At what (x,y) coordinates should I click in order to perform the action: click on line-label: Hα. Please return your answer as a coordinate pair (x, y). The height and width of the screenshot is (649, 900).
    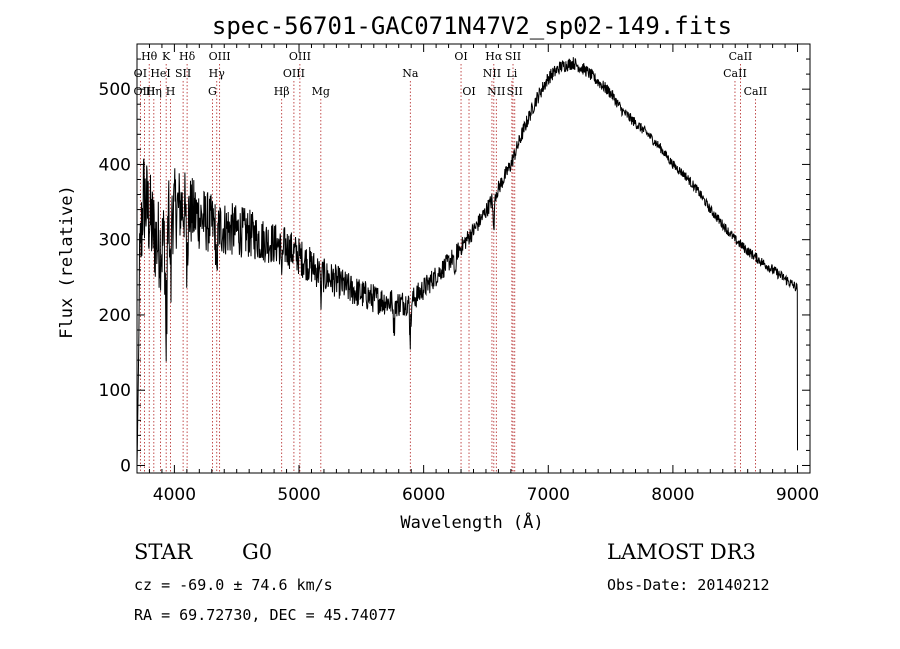
    Looking at the image, I should click on (494, 56).